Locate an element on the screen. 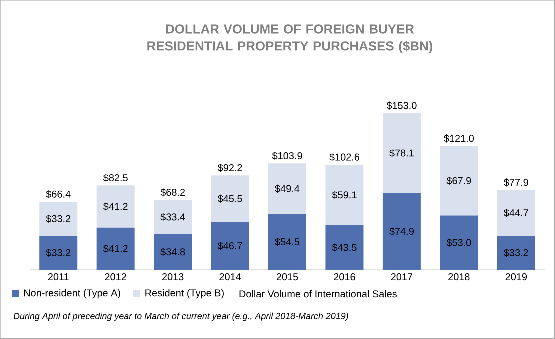 This screenshot has height=339, width=555. data-label: $33.4 is located at coordinates (173, 217).